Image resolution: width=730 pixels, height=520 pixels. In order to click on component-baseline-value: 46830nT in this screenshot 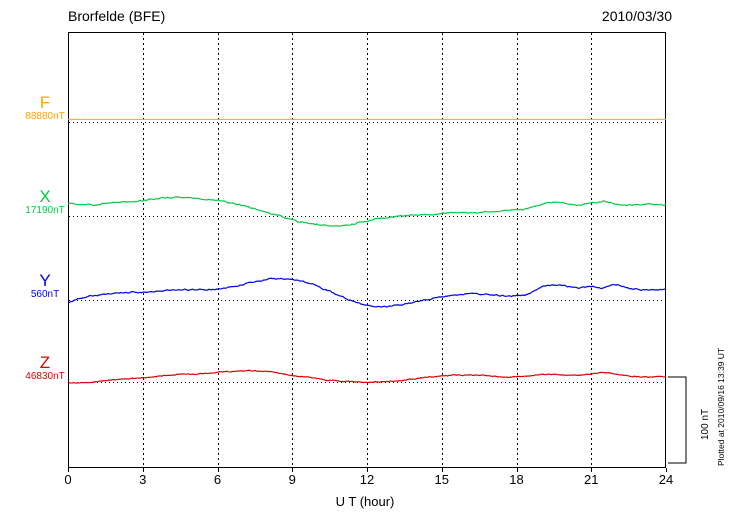, I will do `click(45, 376)`.